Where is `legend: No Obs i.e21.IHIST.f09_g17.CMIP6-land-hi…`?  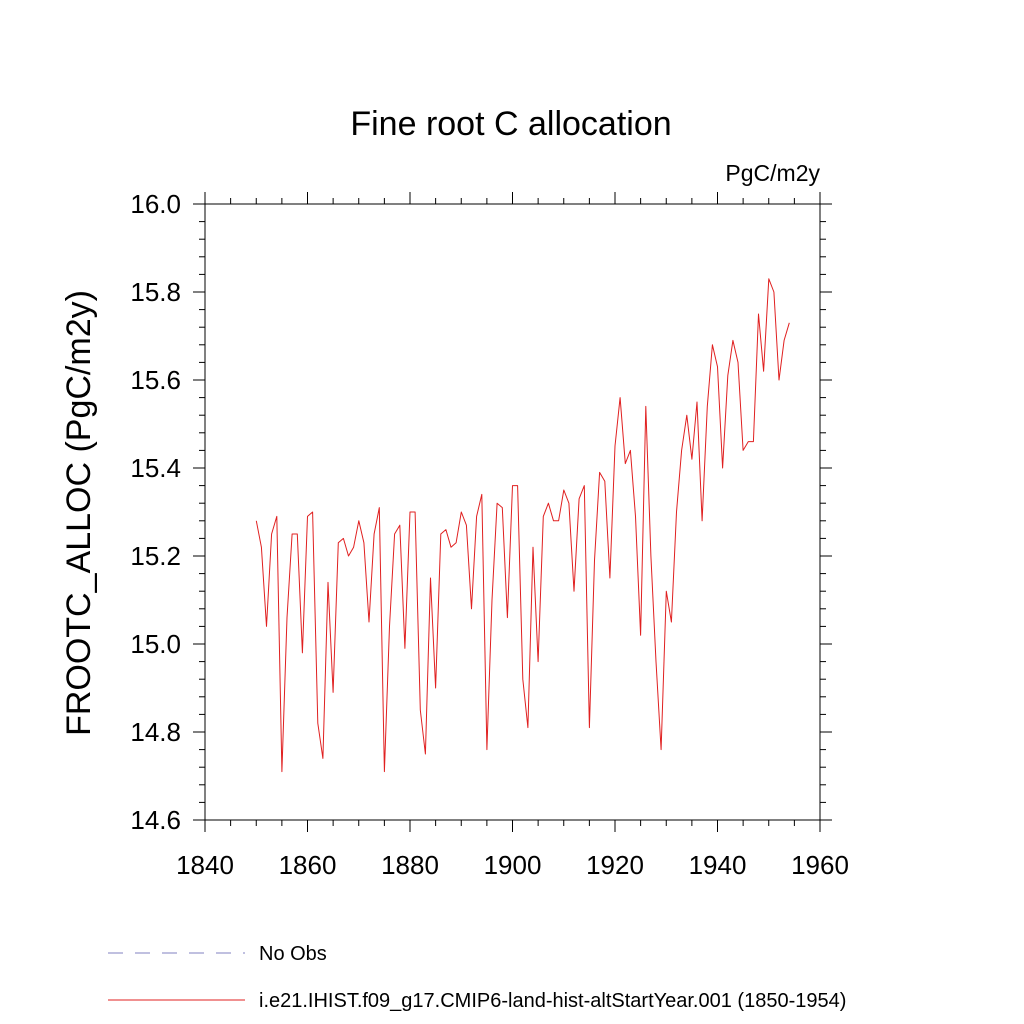
legend: No Obs i.e21.IHIST.f09_g17.CMIP6-land-hi… is located at coordinates (477, 977).